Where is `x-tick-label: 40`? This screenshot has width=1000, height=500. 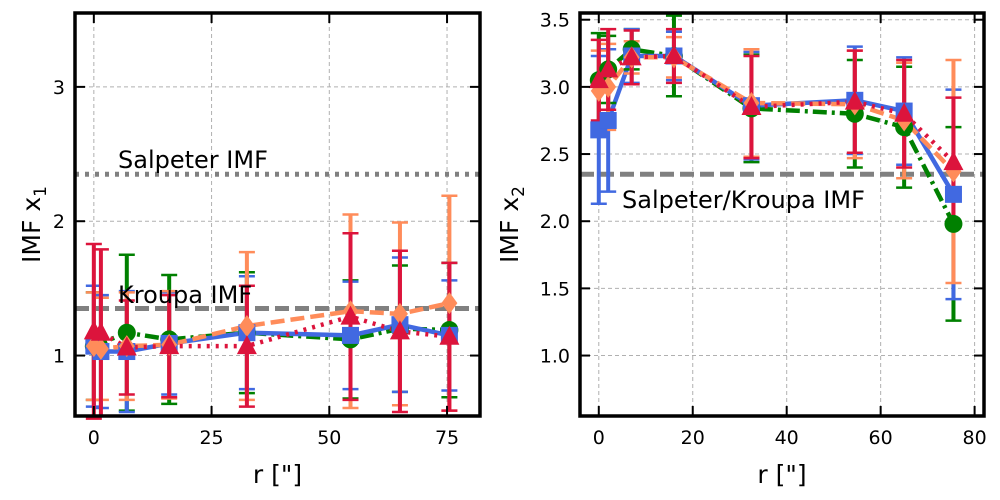
x-tick-label: 40 is located at coordinates (787, 438).